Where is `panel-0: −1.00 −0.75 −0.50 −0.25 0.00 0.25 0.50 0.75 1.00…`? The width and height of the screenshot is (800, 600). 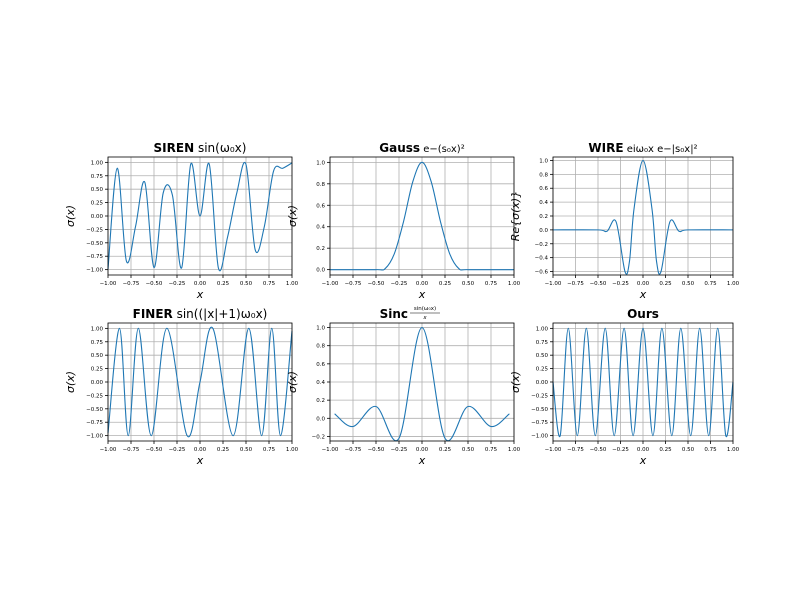
panel-0: −1.00 −0.75 −0.50 −0.25 0.00 0.25 0.50 0.75 1.00… is located at coordinates (181, 221).